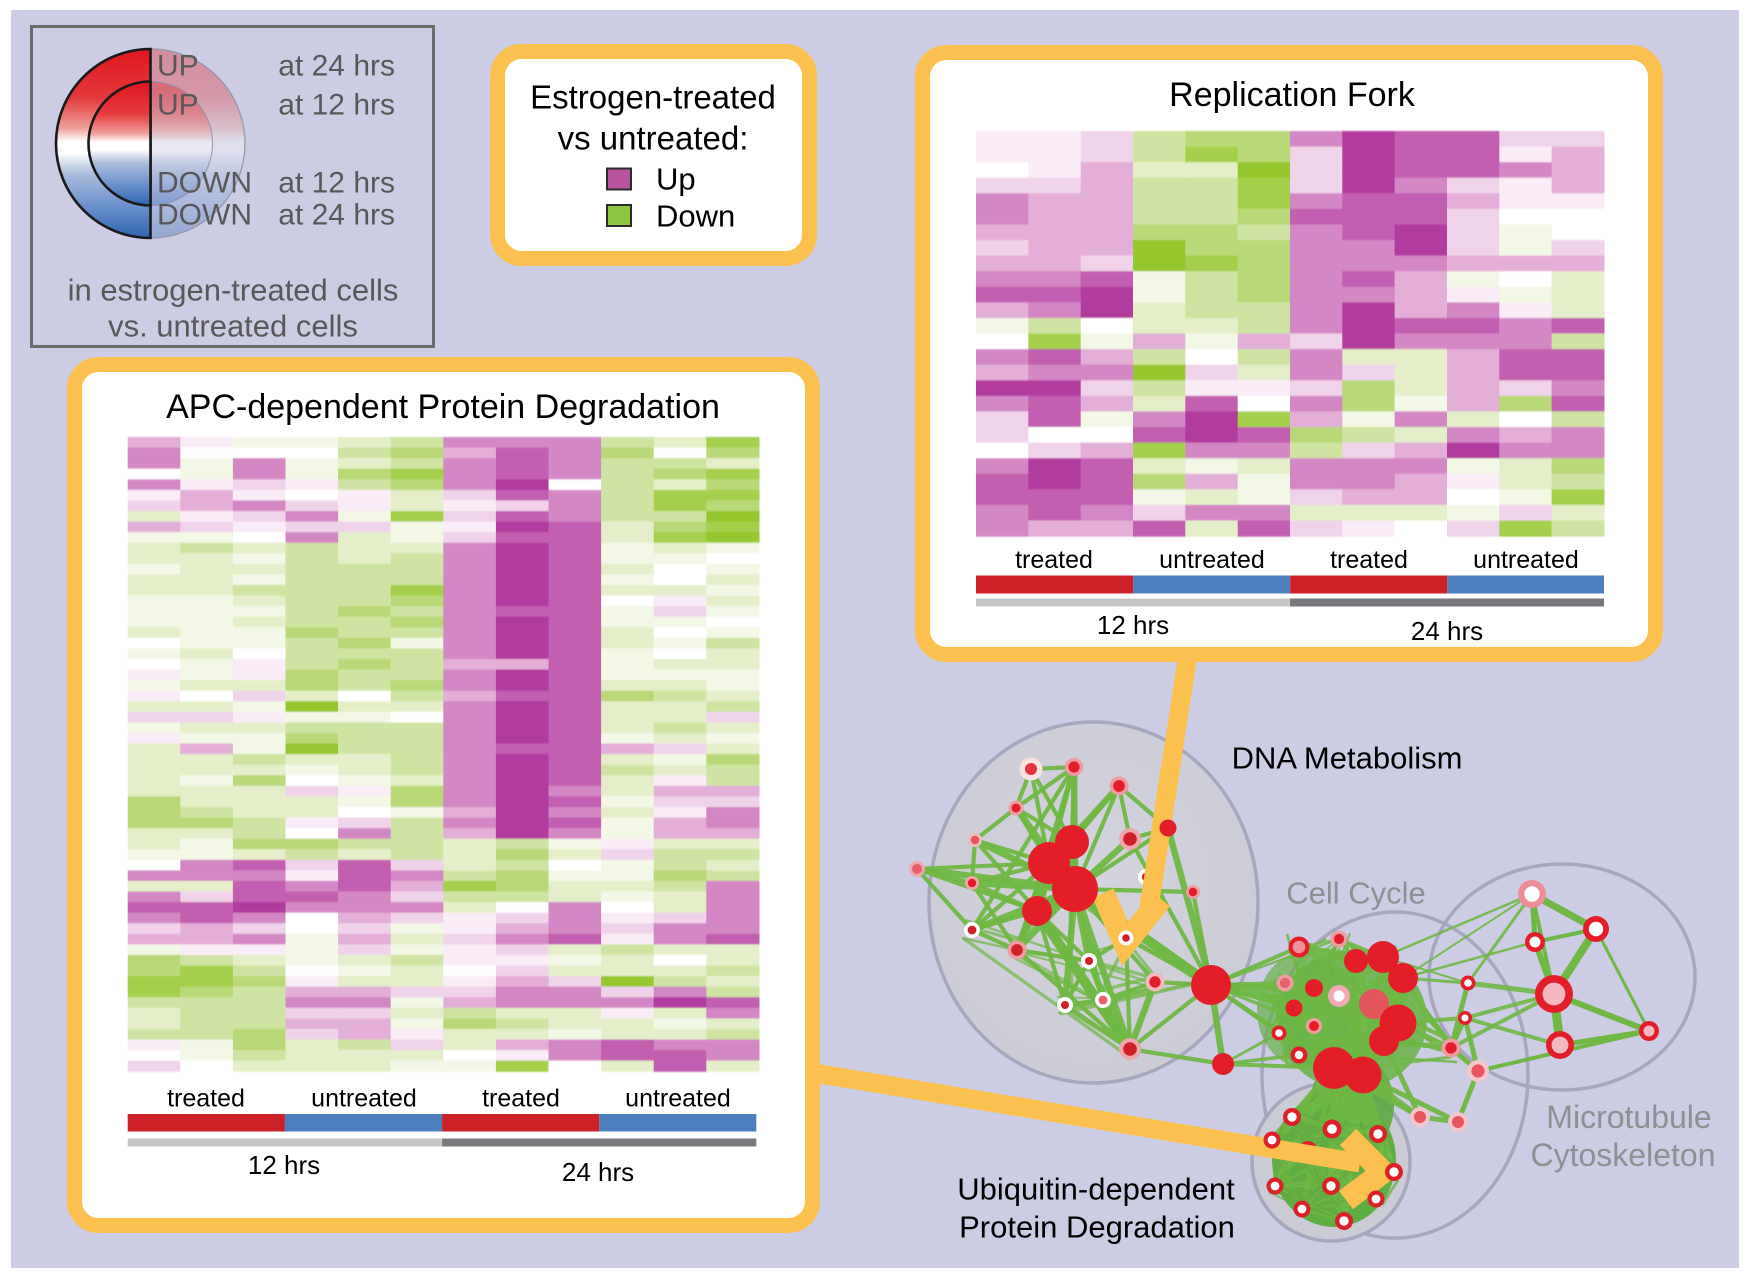 This screenshot has width=1750, height=1279. Describe the element at coordinates (1096, 1189) in the screenshot. I see `svg-text: Ubiquitin-dependent` at that location.